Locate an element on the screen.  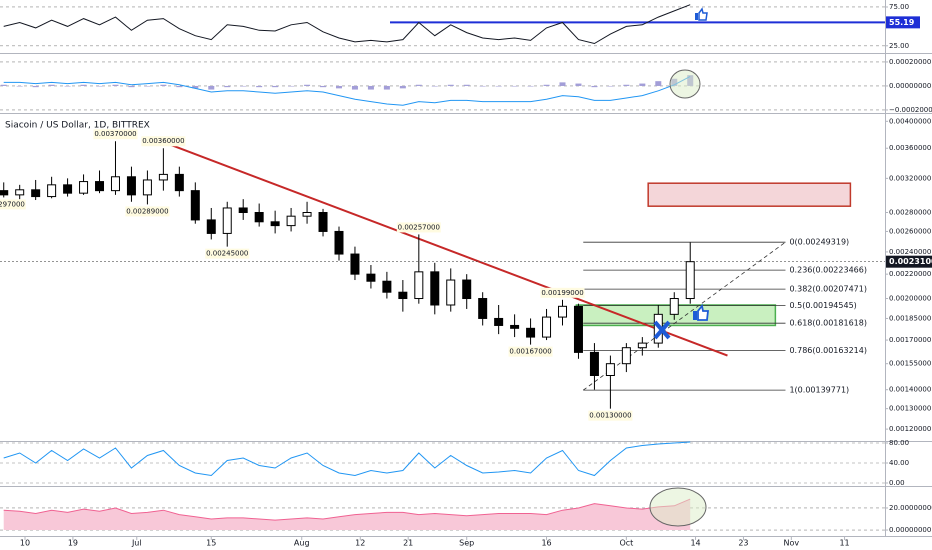
price-annotation: 0.00167000 is located at coordinates (530, 351).